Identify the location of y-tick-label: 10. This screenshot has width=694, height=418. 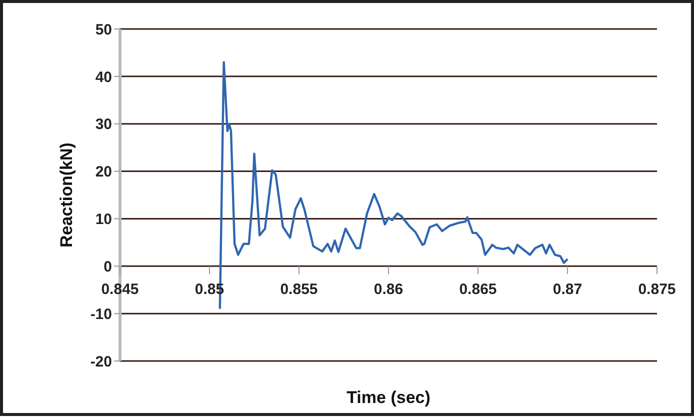
(103, 219).